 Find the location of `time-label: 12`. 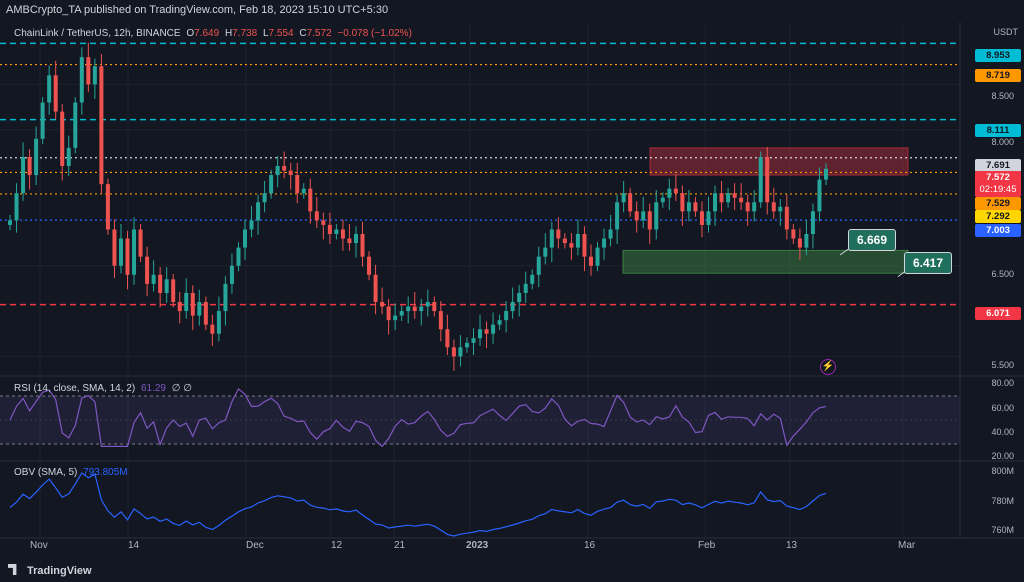

time-label: 12 is located at coordinates (337, 545).